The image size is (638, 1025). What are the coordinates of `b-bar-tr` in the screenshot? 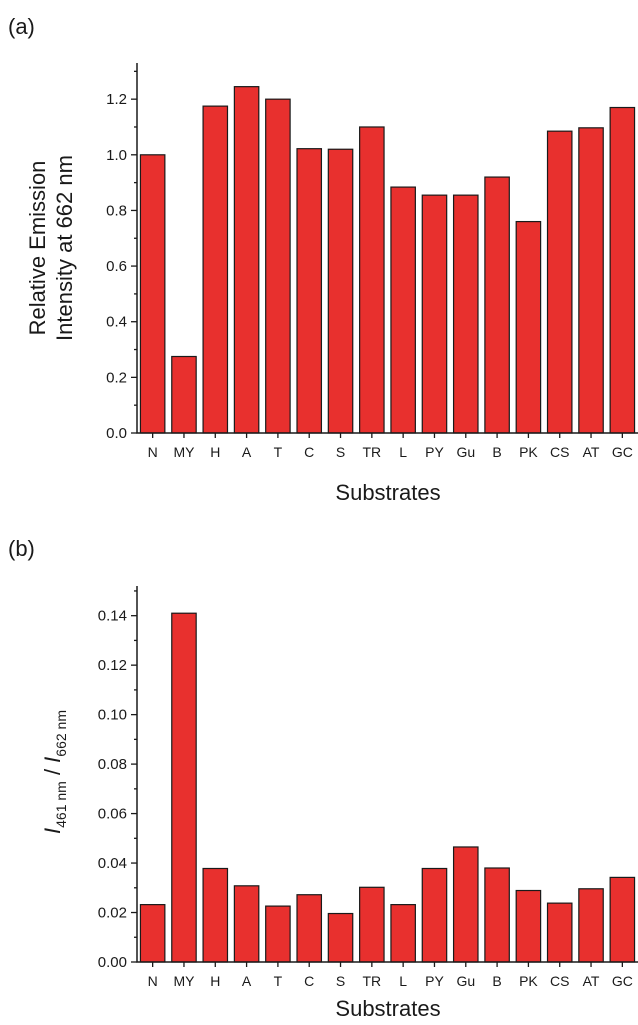 It's located at (372, 924).